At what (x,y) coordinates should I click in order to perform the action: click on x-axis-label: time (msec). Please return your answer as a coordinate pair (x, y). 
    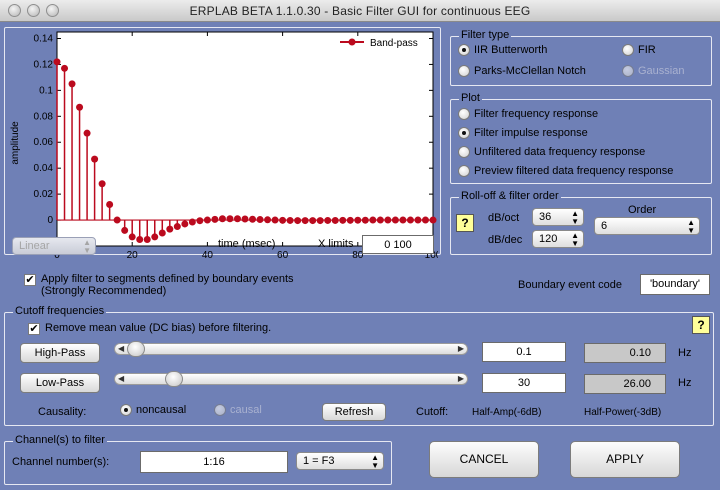
    Looking at the image, I should click on (247, 244).